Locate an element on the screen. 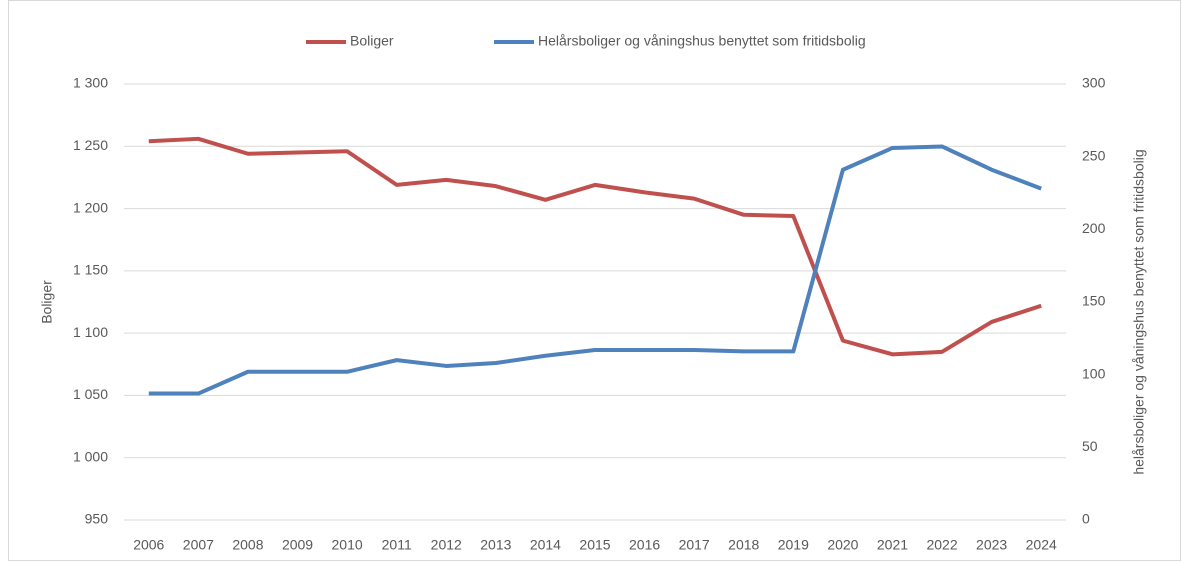 The image size is (1182, 562). y2-tick-label: 200 is located at coordinates (1094, 228).